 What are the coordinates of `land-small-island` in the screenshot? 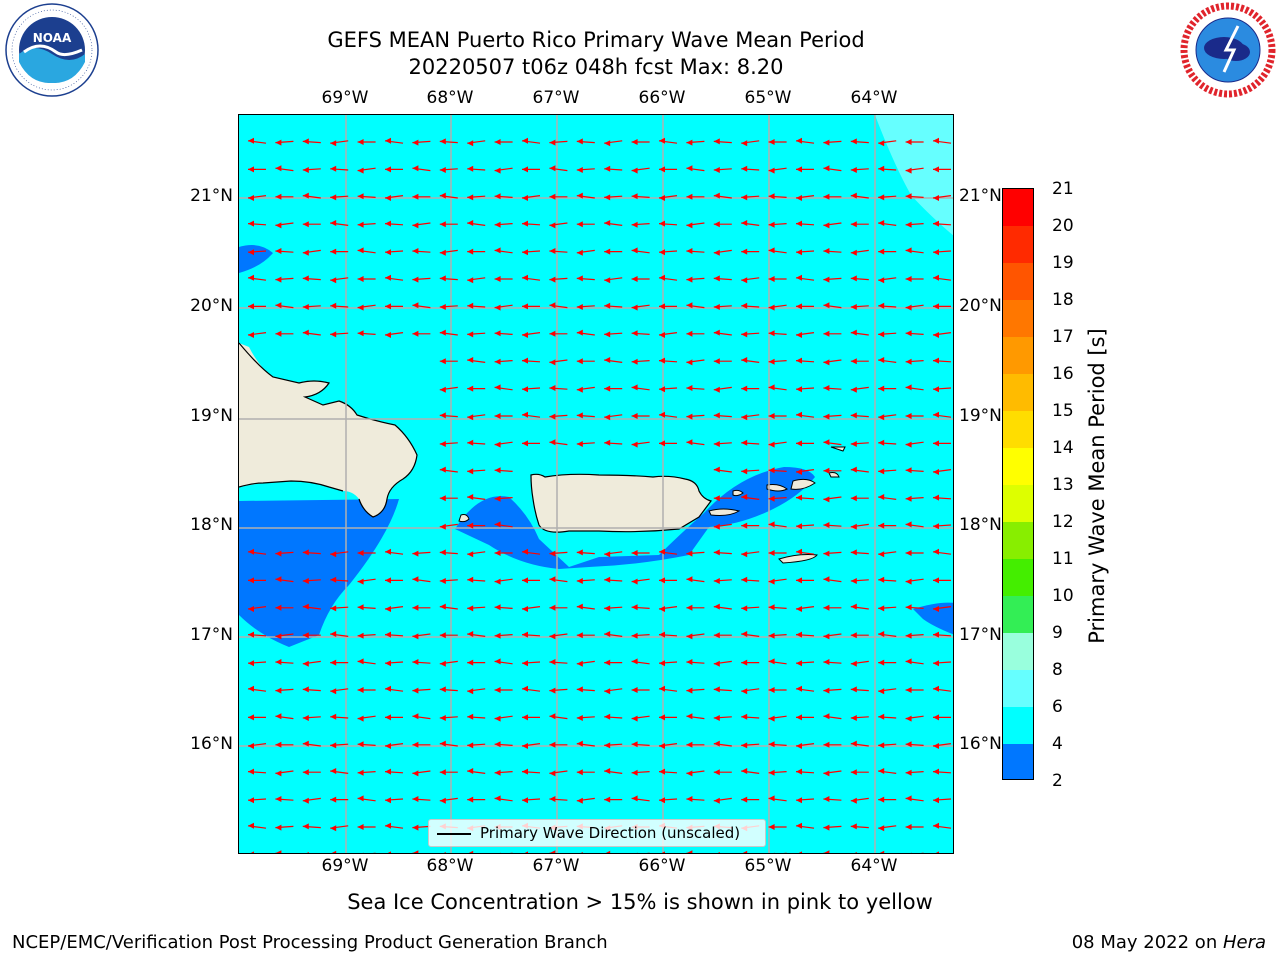 It's located at (724, 512).